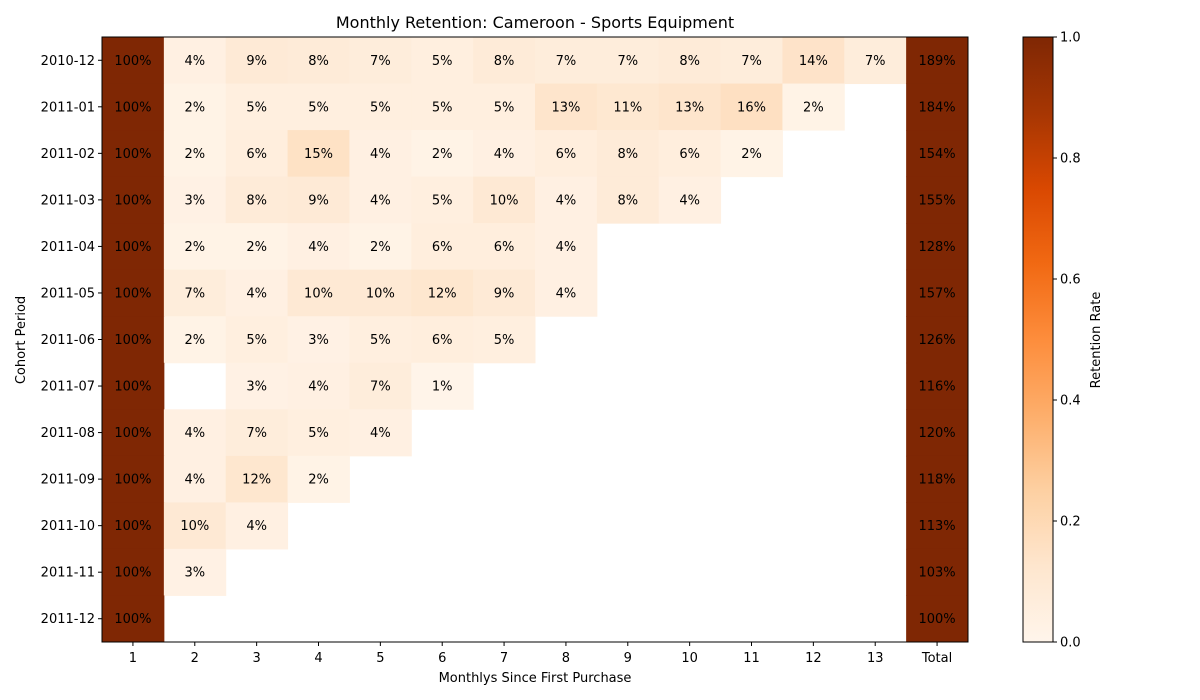  I want to click on x-tick-label: 8, so click(566, 658).